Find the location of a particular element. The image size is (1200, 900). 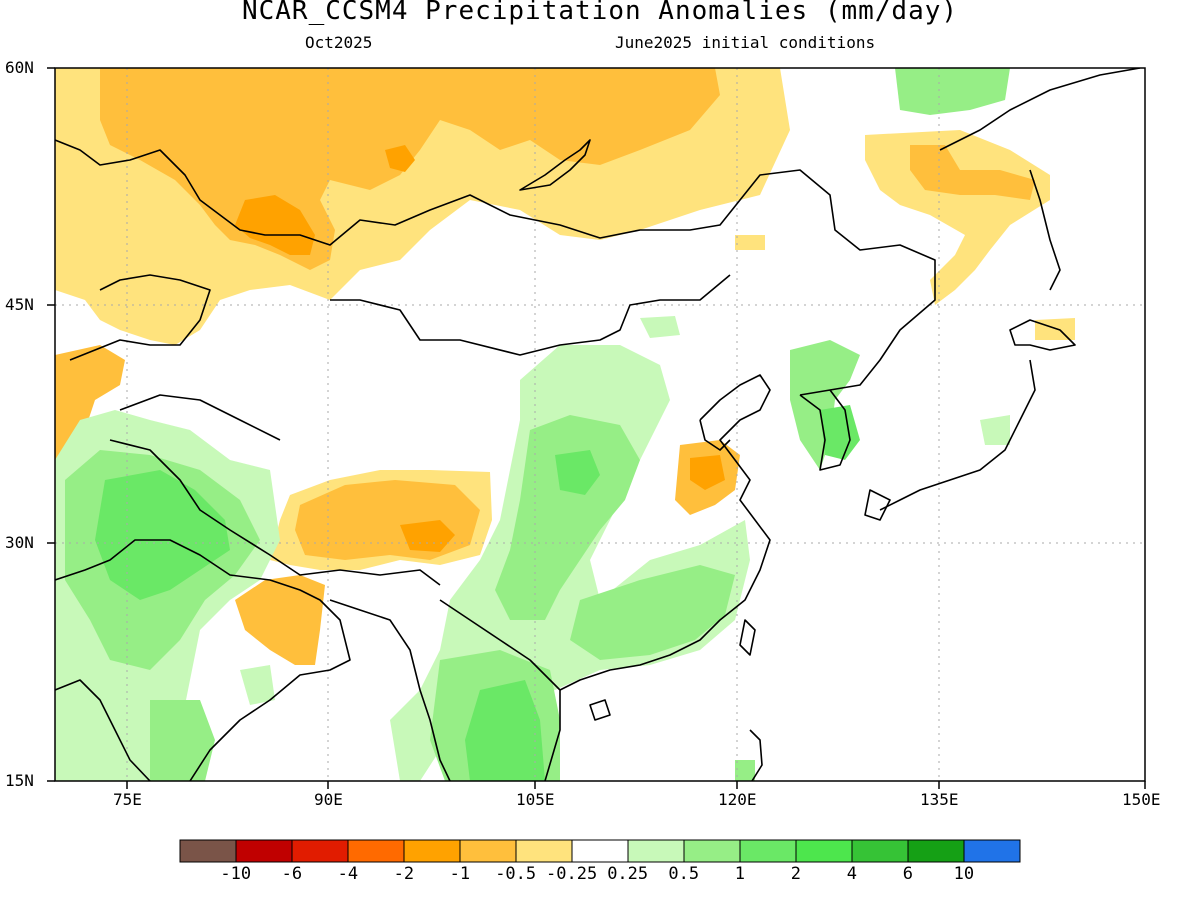

colorbar-tick-label: 0.25 is located at coordinates (628, 874).